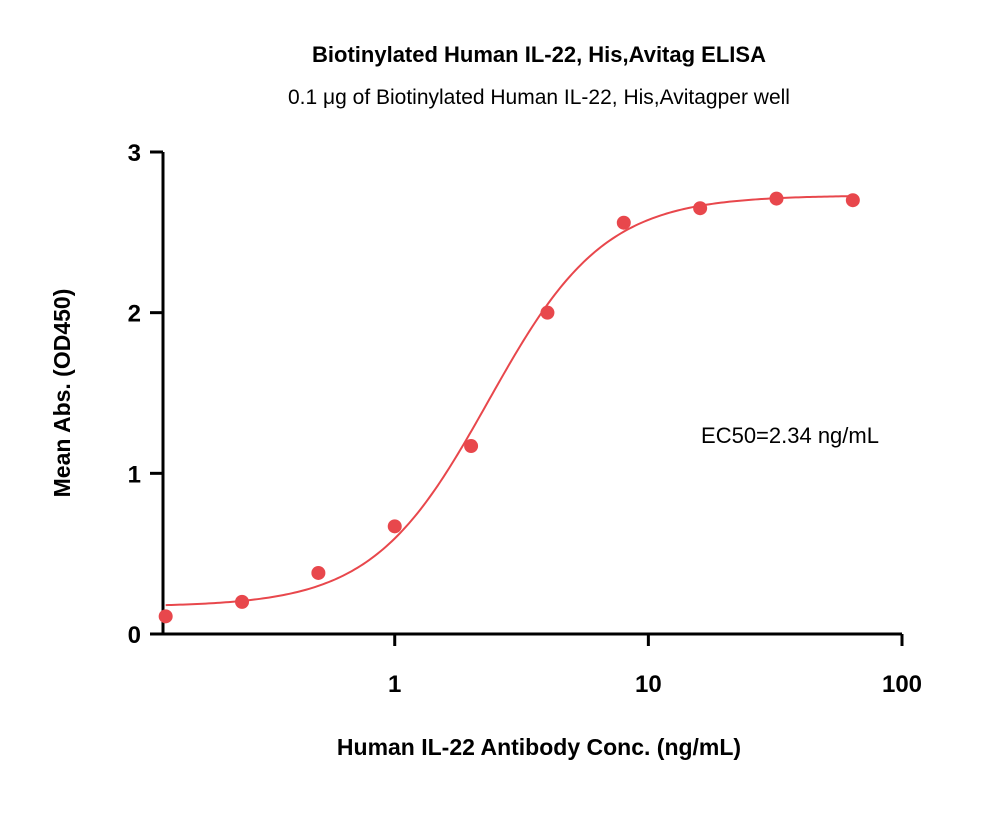  Describe the element at coordinates (134, 153) in the screenshot. I see `y-tick-label: 3` at that location.